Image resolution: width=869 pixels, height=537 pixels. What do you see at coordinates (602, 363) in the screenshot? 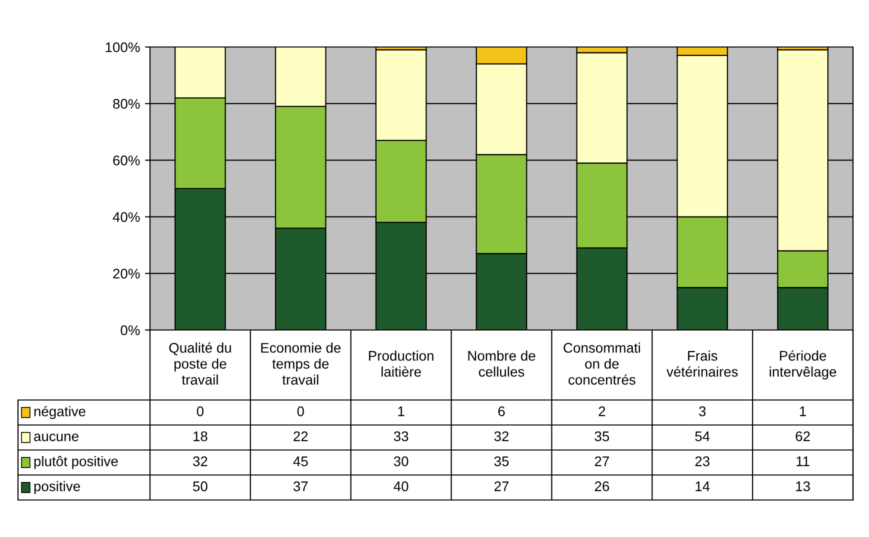
I see `x-tick-label: Consommati on de concentrés` at bounding box center [602, 363].